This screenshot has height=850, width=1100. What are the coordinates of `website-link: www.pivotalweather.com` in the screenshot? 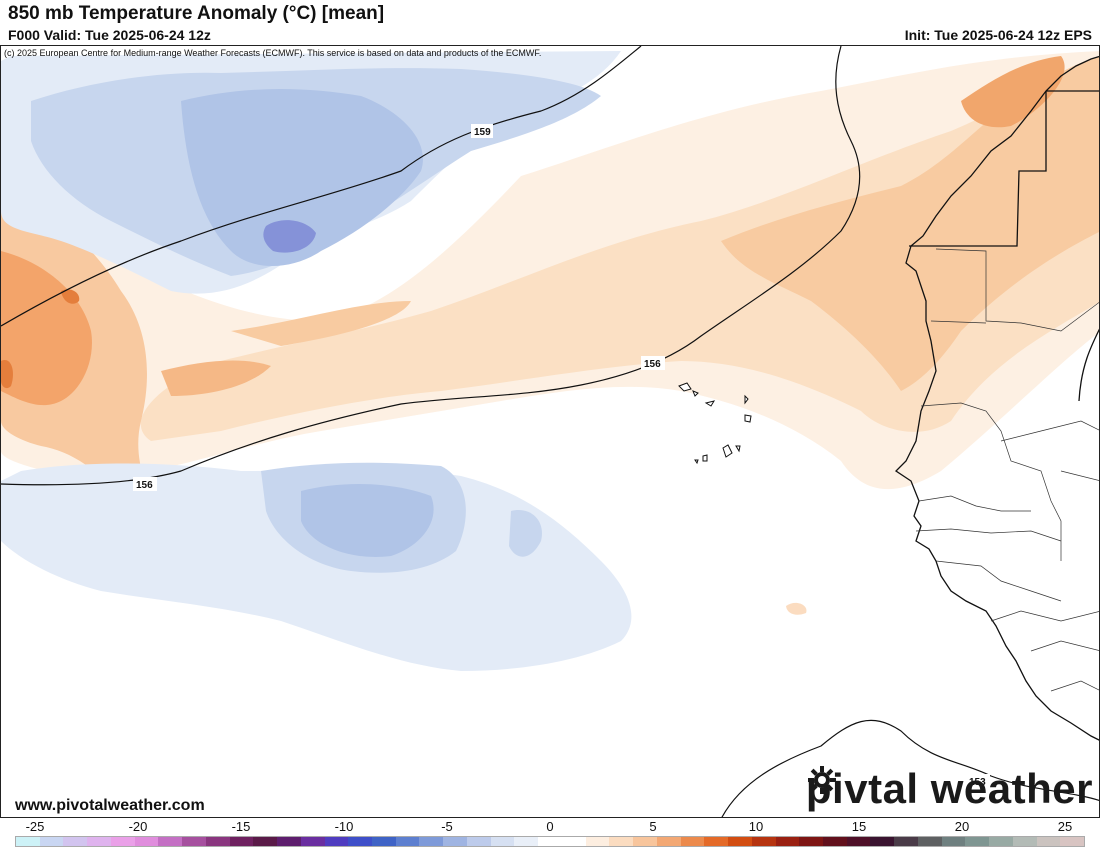 It's located at (110, 805).